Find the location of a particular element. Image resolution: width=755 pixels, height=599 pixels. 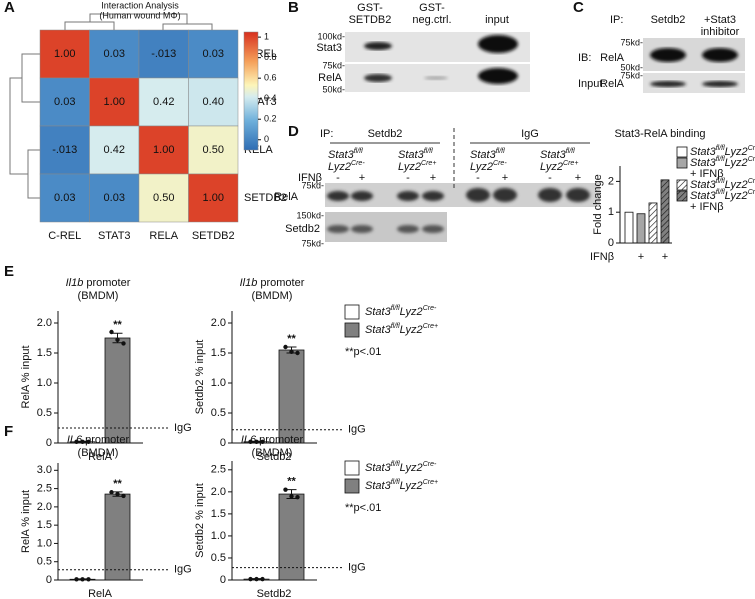

y-tick-label: 0 is located at coordinates (223, 580).